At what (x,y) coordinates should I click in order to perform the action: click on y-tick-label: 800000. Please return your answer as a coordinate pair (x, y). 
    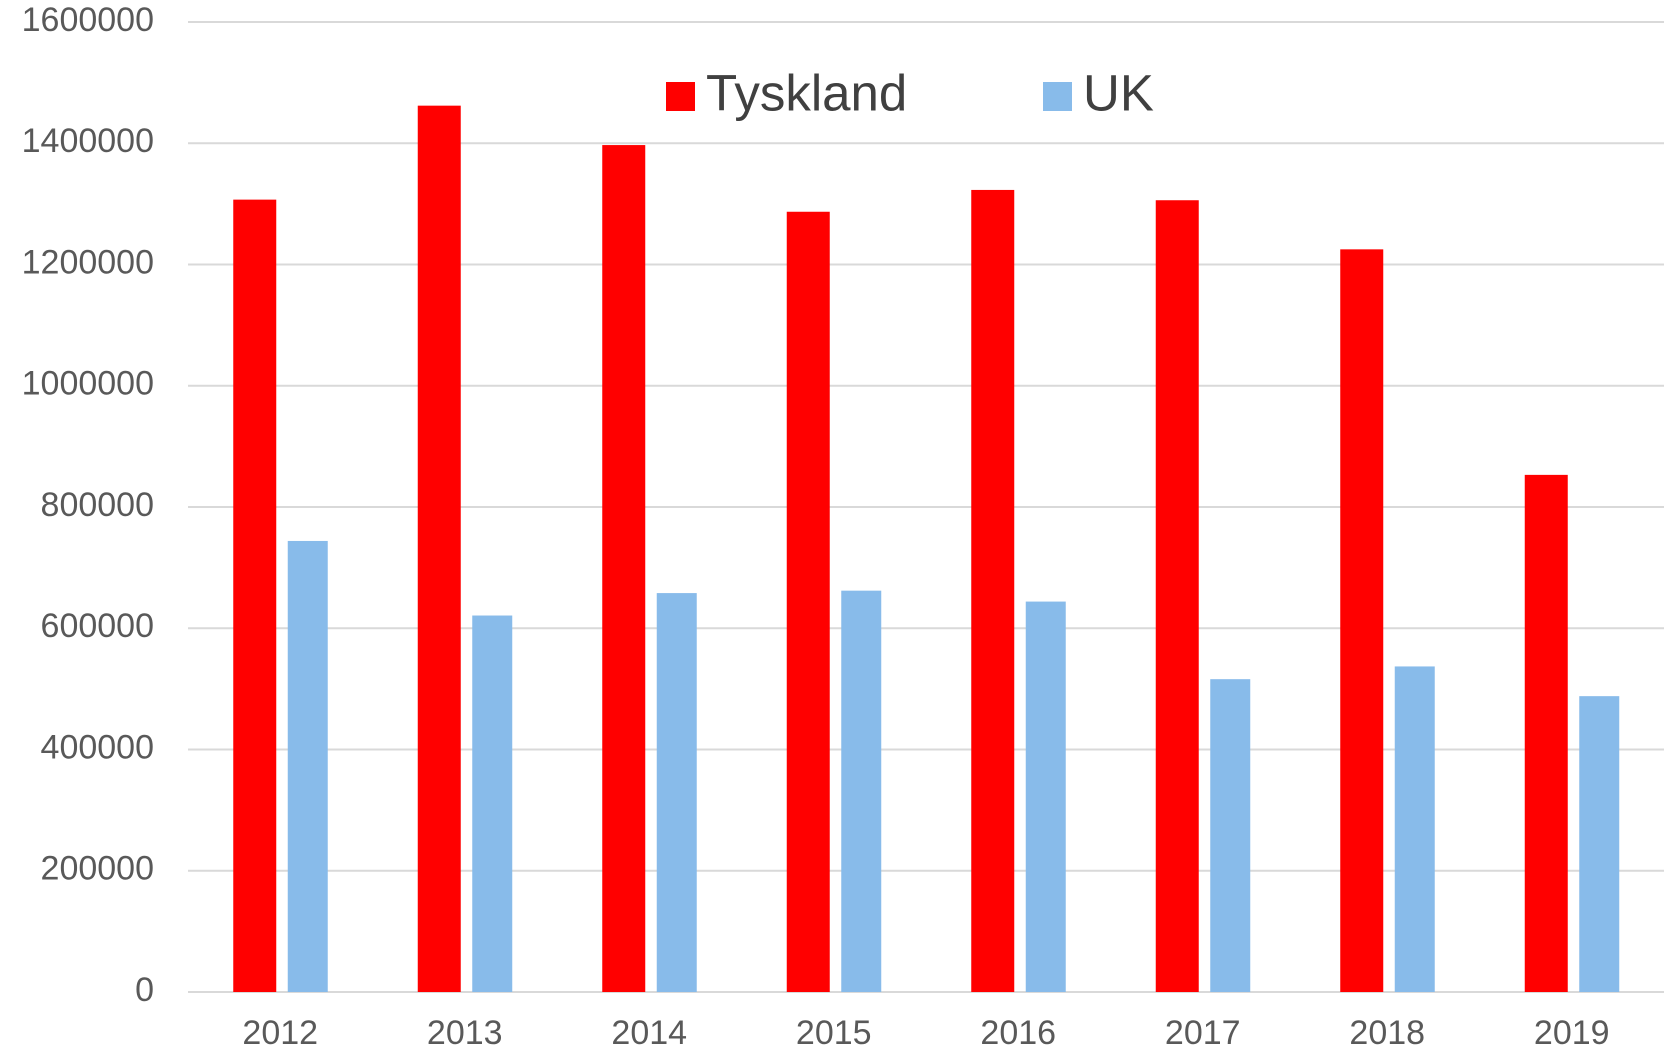
    Looking at the image, I should click on (97, 505).